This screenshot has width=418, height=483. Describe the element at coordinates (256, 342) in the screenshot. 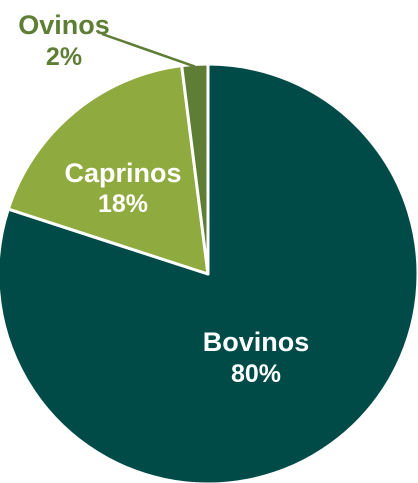

I see `slice-label-bovinos: Bovinos` at that location.